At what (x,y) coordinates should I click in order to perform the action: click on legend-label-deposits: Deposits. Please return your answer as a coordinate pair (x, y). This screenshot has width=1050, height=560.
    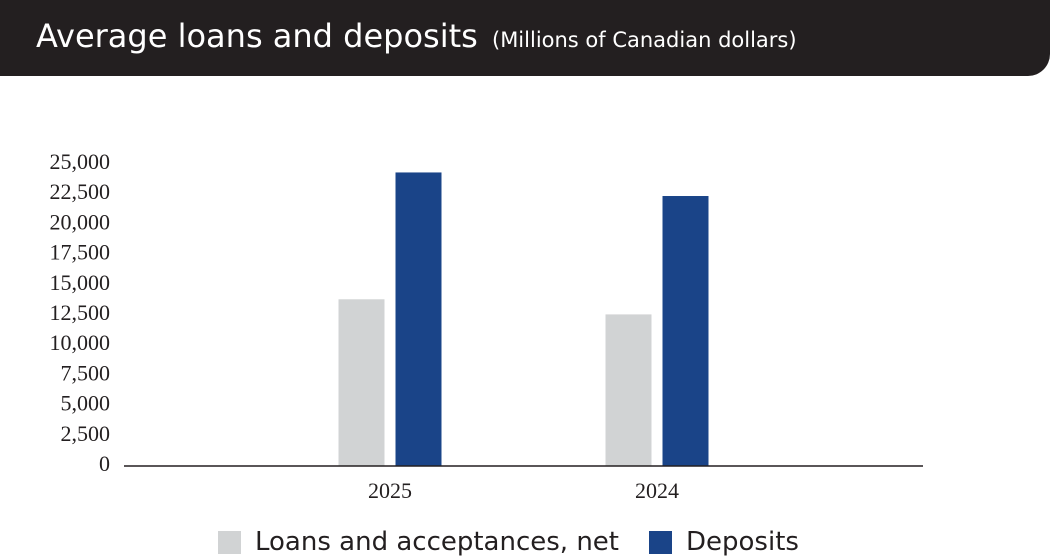
    Looking at the image, I should click on (742, 542).